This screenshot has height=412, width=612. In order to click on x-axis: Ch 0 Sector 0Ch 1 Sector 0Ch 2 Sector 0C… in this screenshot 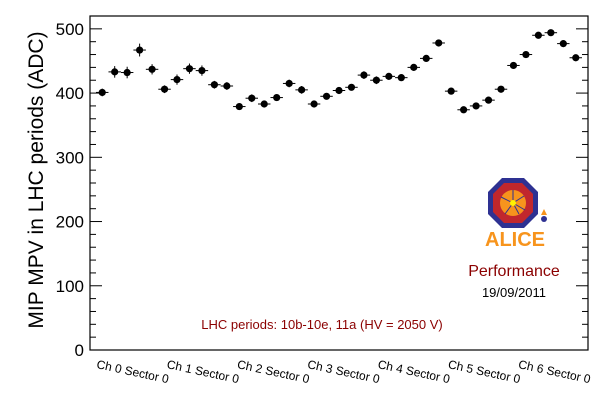, I will do `click(343, 371)`.